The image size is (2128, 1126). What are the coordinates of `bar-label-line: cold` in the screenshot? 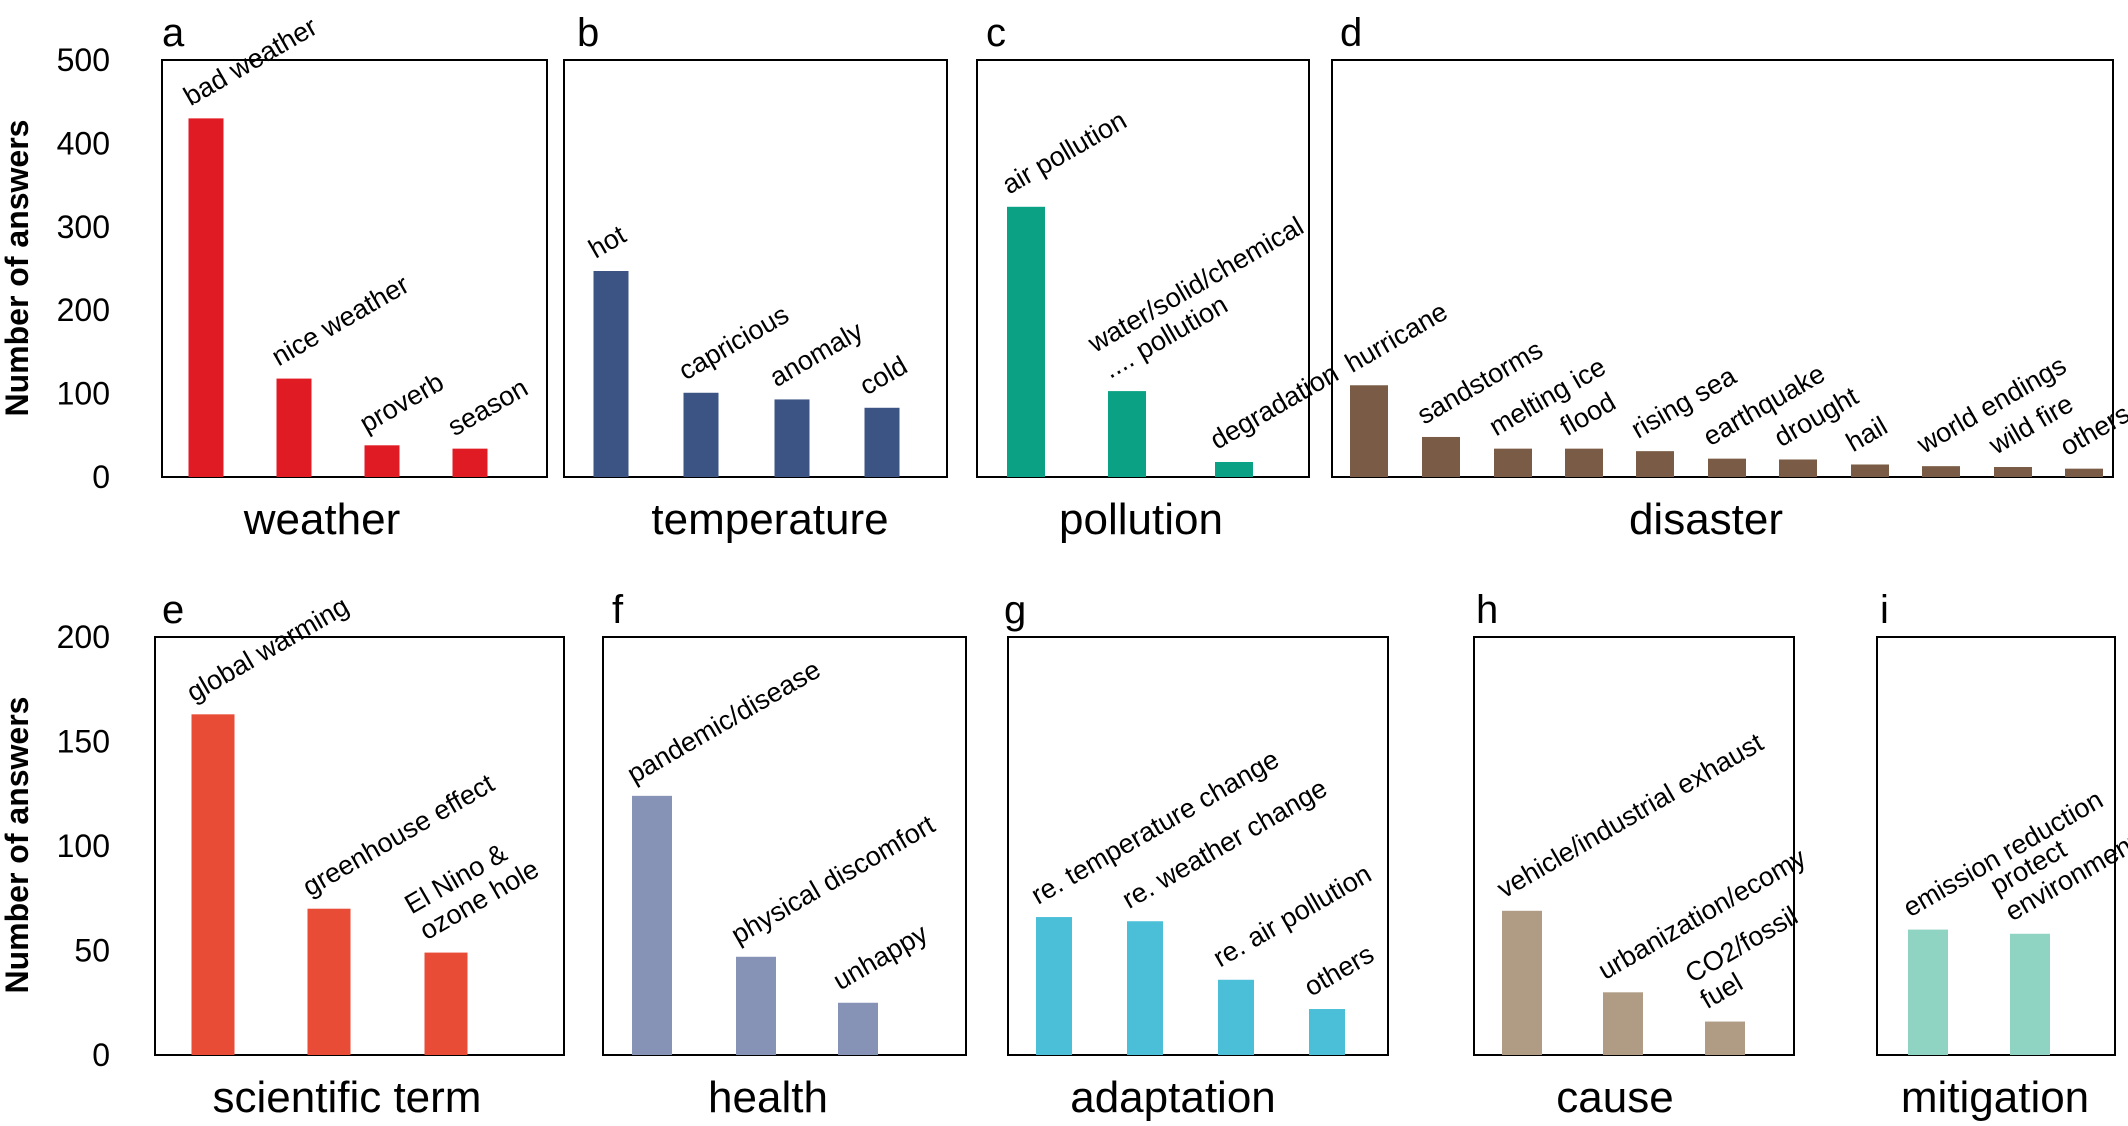 It's located at (884, 375).